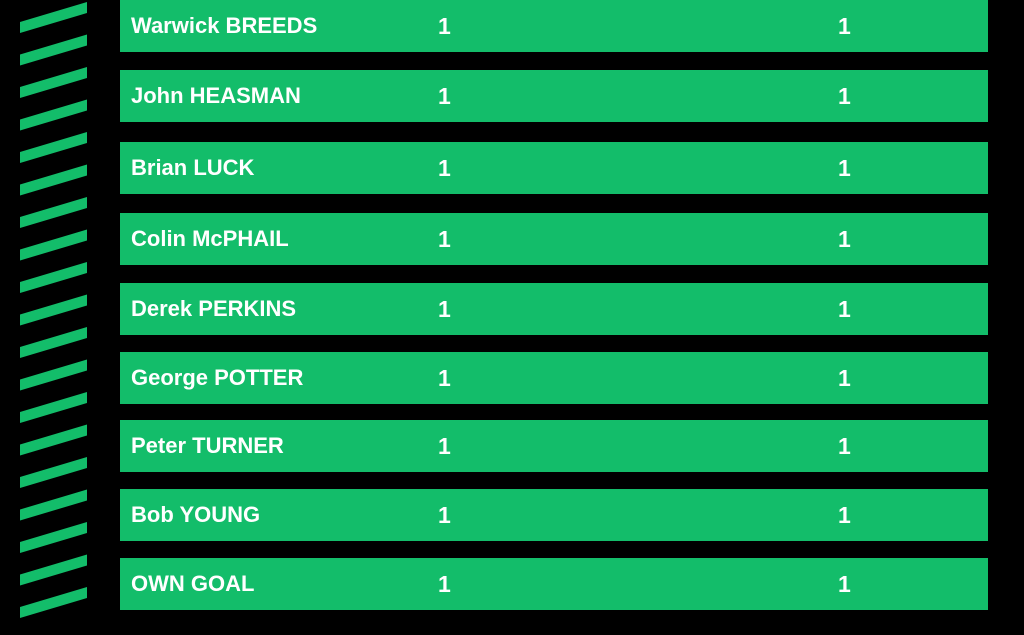 The image size is (1024, 635). What do you see at coordinates (214, 308) in the screenshot?
I see `player-name: Derek PERKINS` at bounding box center [214, 308].